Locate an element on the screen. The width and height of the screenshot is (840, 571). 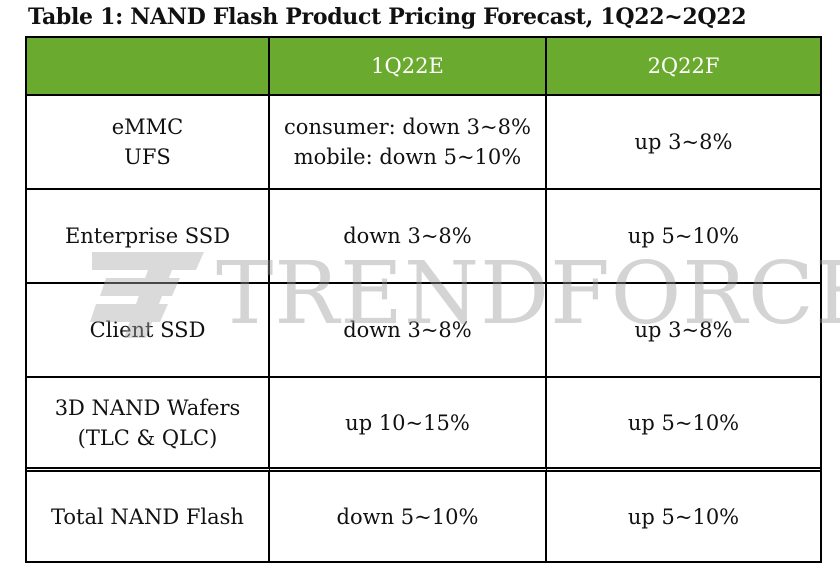
q1-forecast-cell-total: down 5~10% is located at coordinates (408, 516).